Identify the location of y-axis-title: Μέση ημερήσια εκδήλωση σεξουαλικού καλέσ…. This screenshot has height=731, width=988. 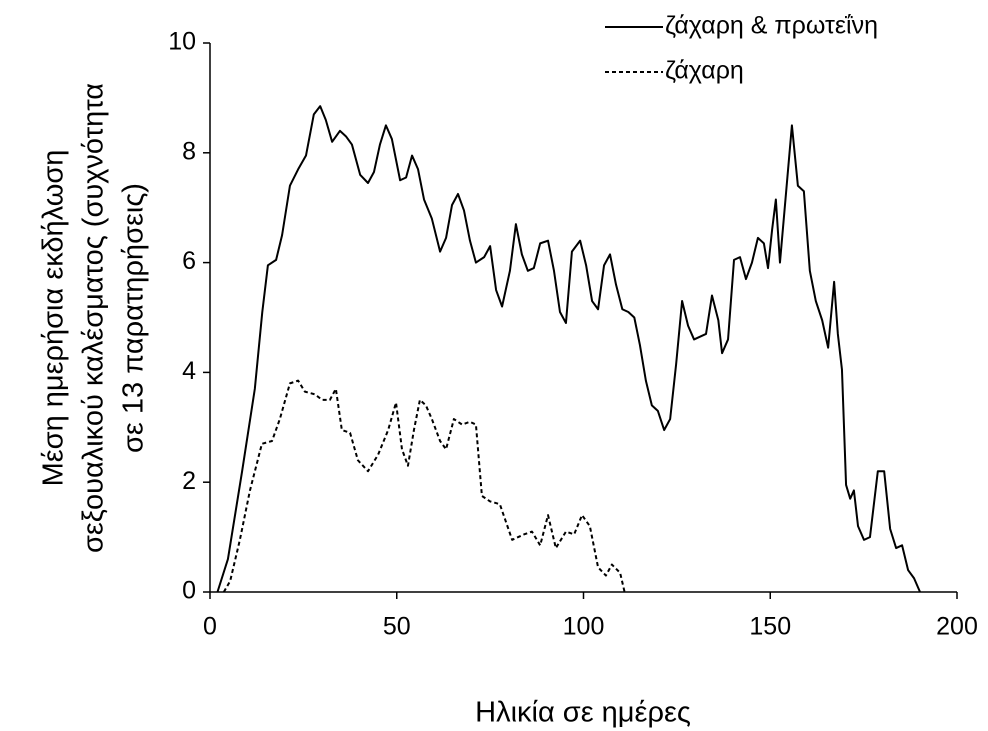
(94, 318).